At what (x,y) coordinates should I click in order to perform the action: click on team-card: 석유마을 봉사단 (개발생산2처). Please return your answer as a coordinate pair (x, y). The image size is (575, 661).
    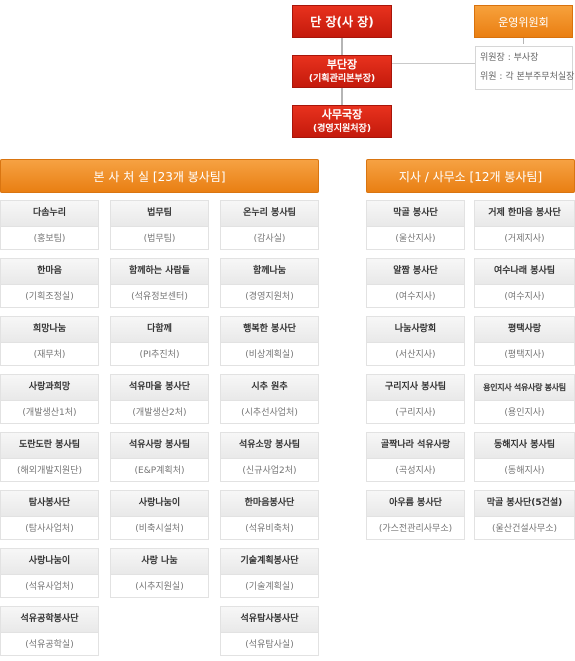
    Looking at the image, I should click on (159, 399).